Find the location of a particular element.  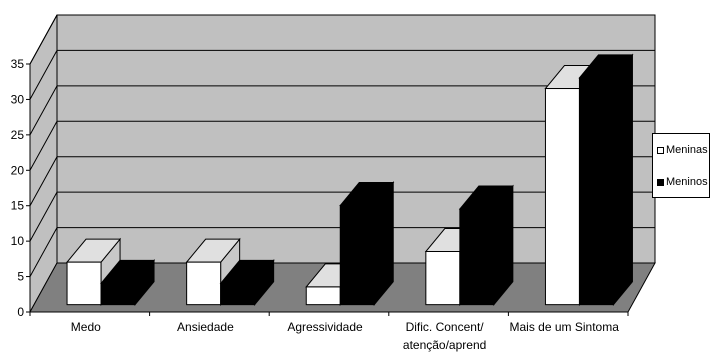

legend-item-meninos: Meninos is located at coordinates (682, 182).